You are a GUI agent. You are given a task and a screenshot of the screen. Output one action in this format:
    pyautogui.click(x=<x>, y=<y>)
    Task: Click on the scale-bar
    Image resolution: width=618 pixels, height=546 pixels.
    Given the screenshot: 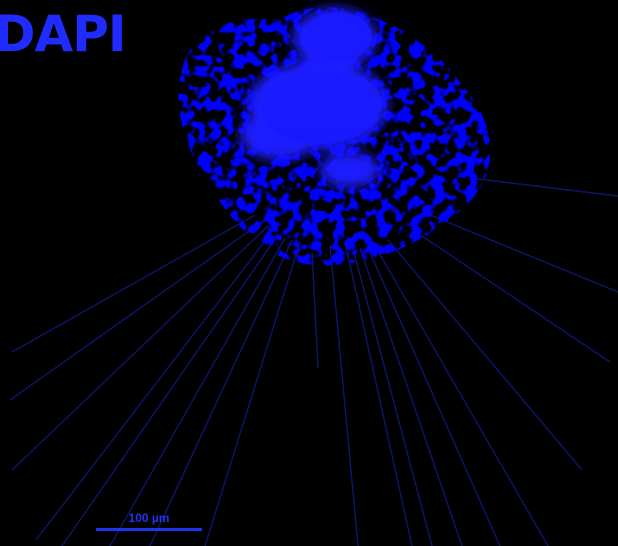 What is the action you would take?
    pyautogui.click(x=149, y=529)
    